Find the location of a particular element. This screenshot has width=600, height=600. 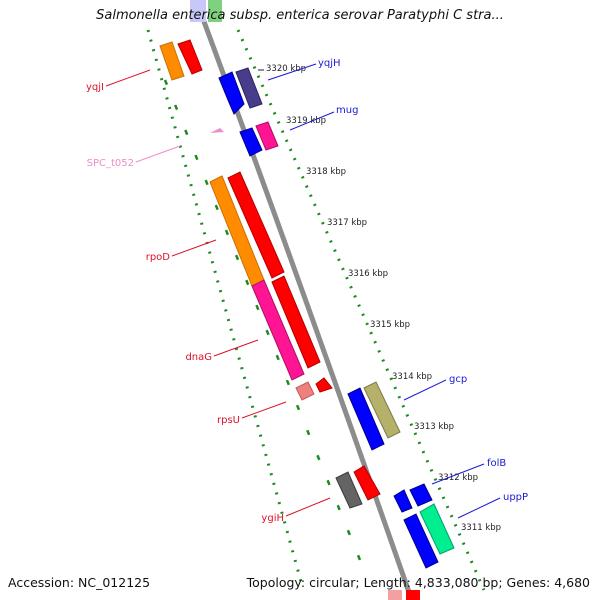

yqjI-leader is located at coordinates (128, 78).